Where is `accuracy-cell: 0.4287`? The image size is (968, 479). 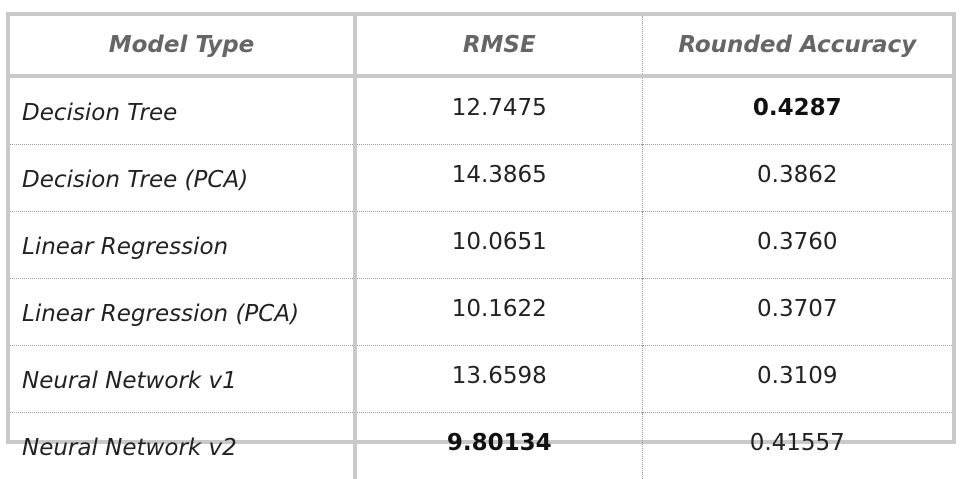
accuracy-cell: 0.4287 is located at coordinates (797, 110).